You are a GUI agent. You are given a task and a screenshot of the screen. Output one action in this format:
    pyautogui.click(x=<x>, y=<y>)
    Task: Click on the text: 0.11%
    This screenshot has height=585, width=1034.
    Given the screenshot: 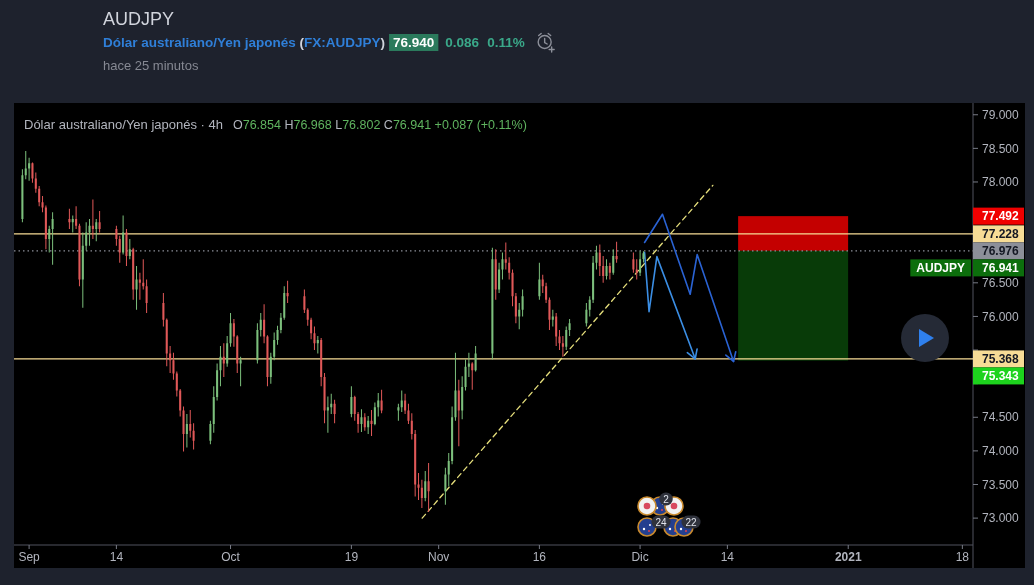 What is the action you would take?
    pyautogui.click(x=506, y=42)
    